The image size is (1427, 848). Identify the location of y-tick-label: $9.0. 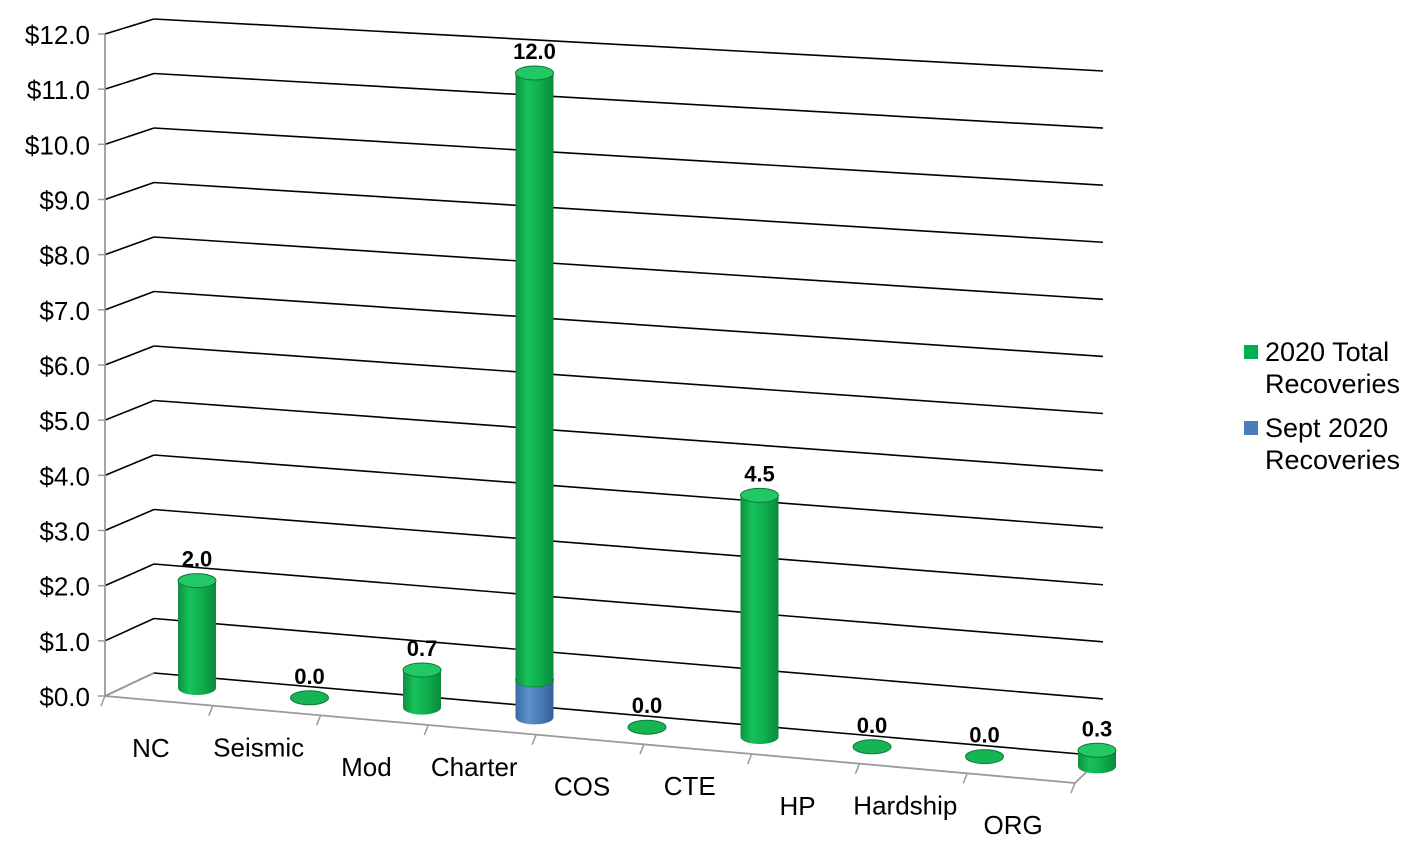
(64, 201).